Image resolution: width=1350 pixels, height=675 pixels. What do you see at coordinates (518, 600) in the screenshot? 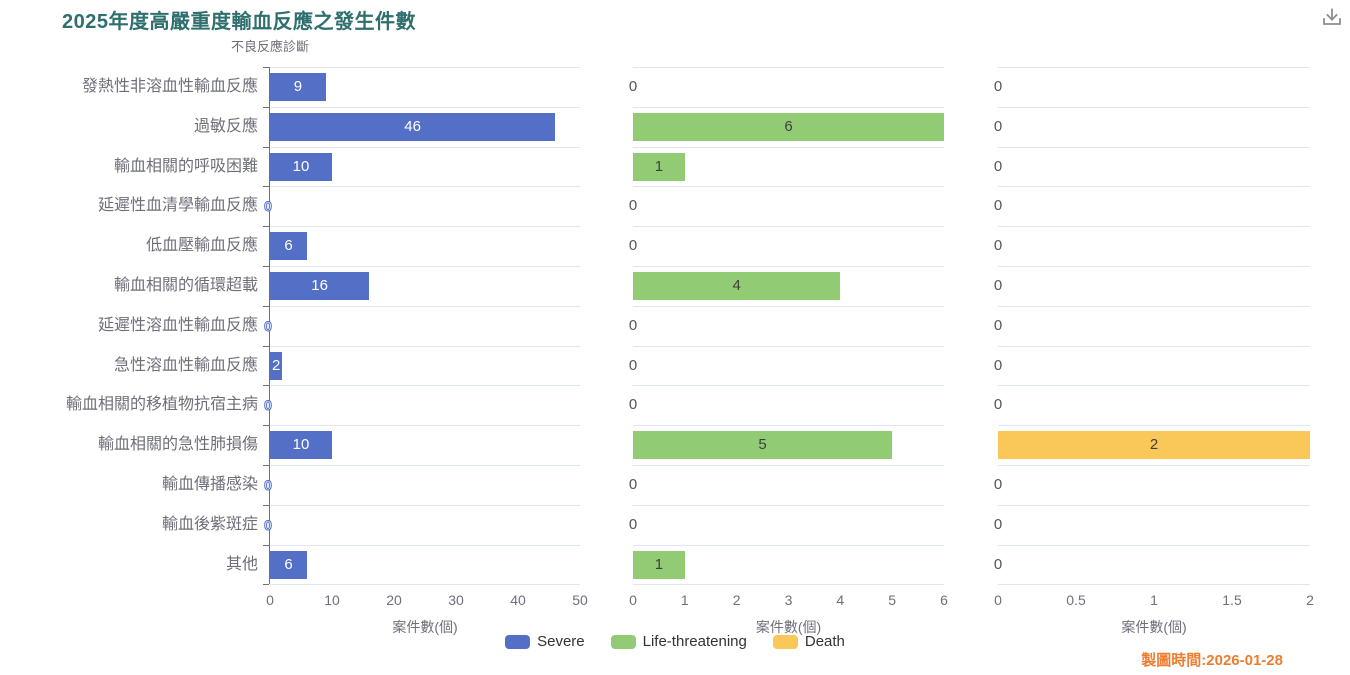
I see `x-tick-label: 40` at bounding box center [518, 600].